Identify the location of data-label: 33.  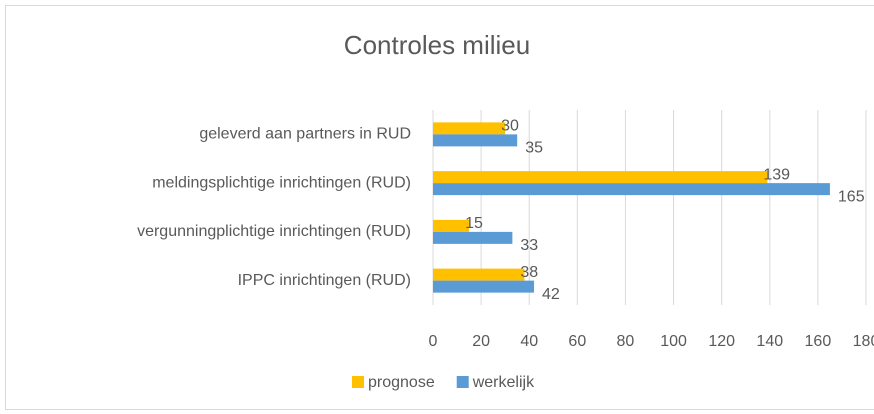
(529, 245).